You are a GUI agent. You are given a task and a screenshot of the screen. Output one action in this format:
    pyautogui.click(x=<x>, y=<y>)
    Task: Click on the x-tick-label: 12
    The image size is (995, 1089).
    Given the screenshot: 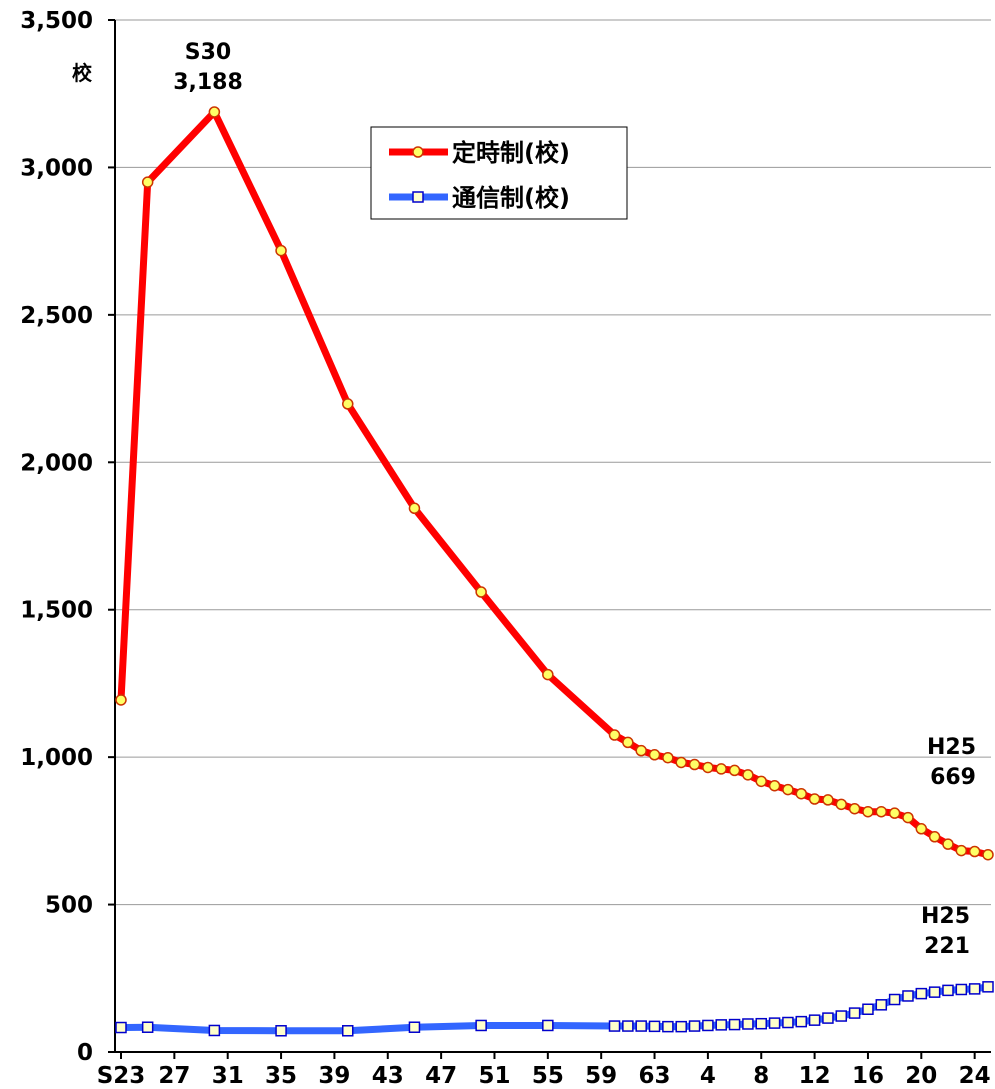 What is the action you would take?
    pyautogui.click(x=815, y=1076)
    